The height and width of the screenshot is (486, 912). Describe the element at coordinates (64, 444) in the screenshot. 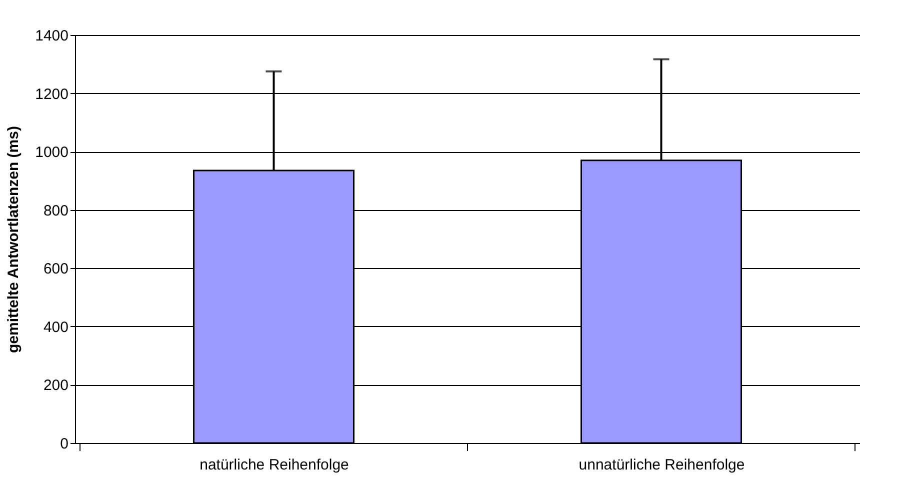

I see `y-tick-label: 0` at that location.